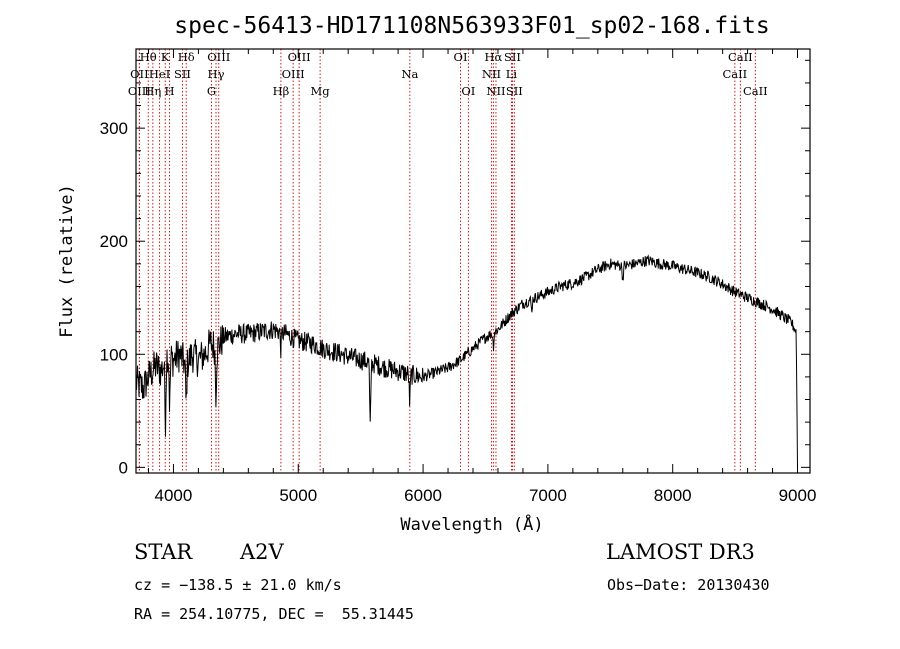 This screenshot has height=649, width=900. Describe the element at coordinates (114, 241) in the screenshot. I see `y-tick-label: 200` at that location.